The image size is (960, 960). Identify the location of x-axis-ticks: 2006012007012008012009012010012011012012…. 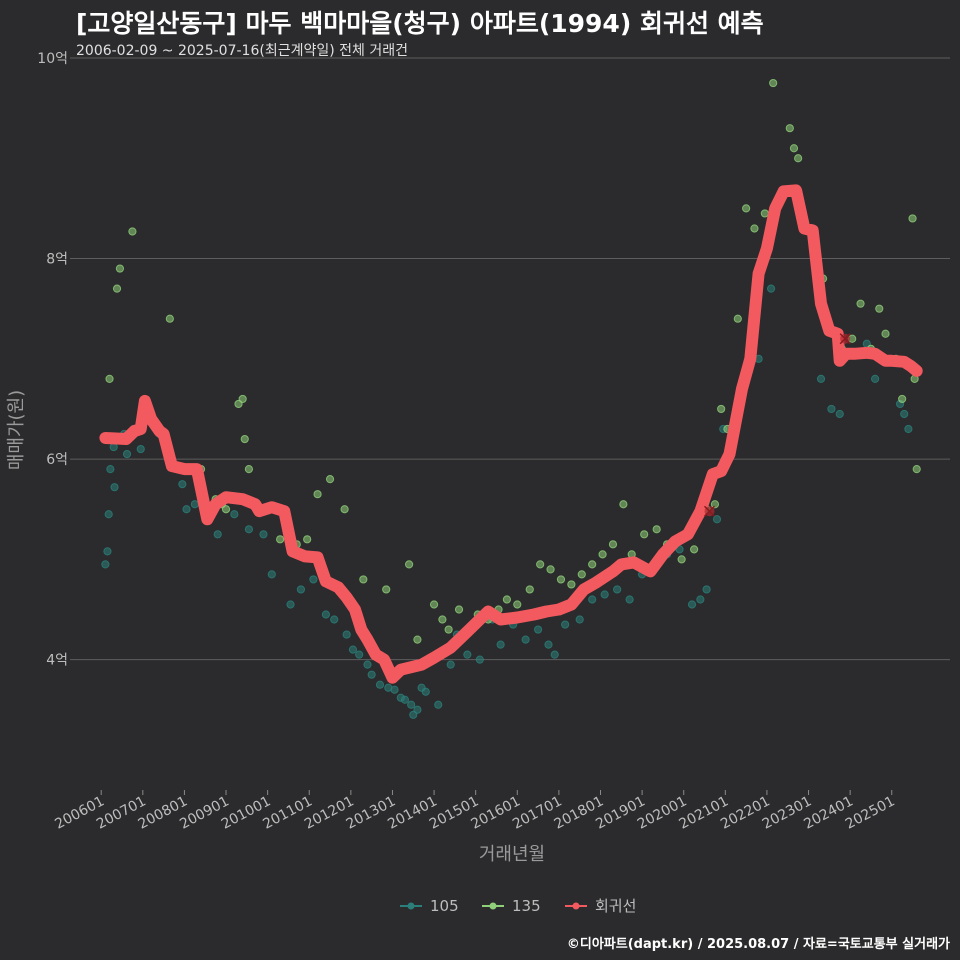
(475, 811).